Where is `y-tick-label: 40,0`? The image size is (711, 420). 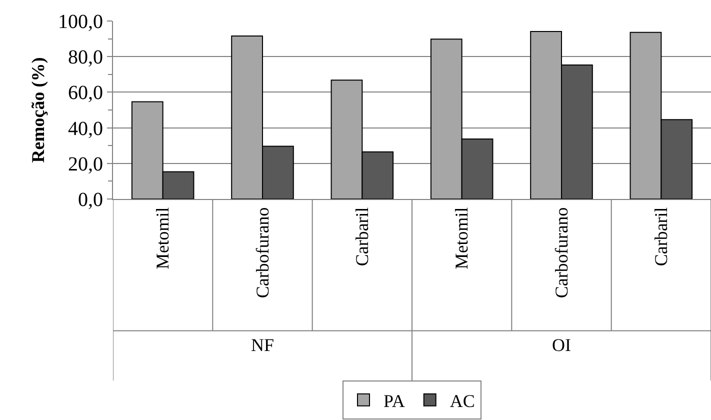
y-tick-label: 40,0 is located at coordinates (85, 129).